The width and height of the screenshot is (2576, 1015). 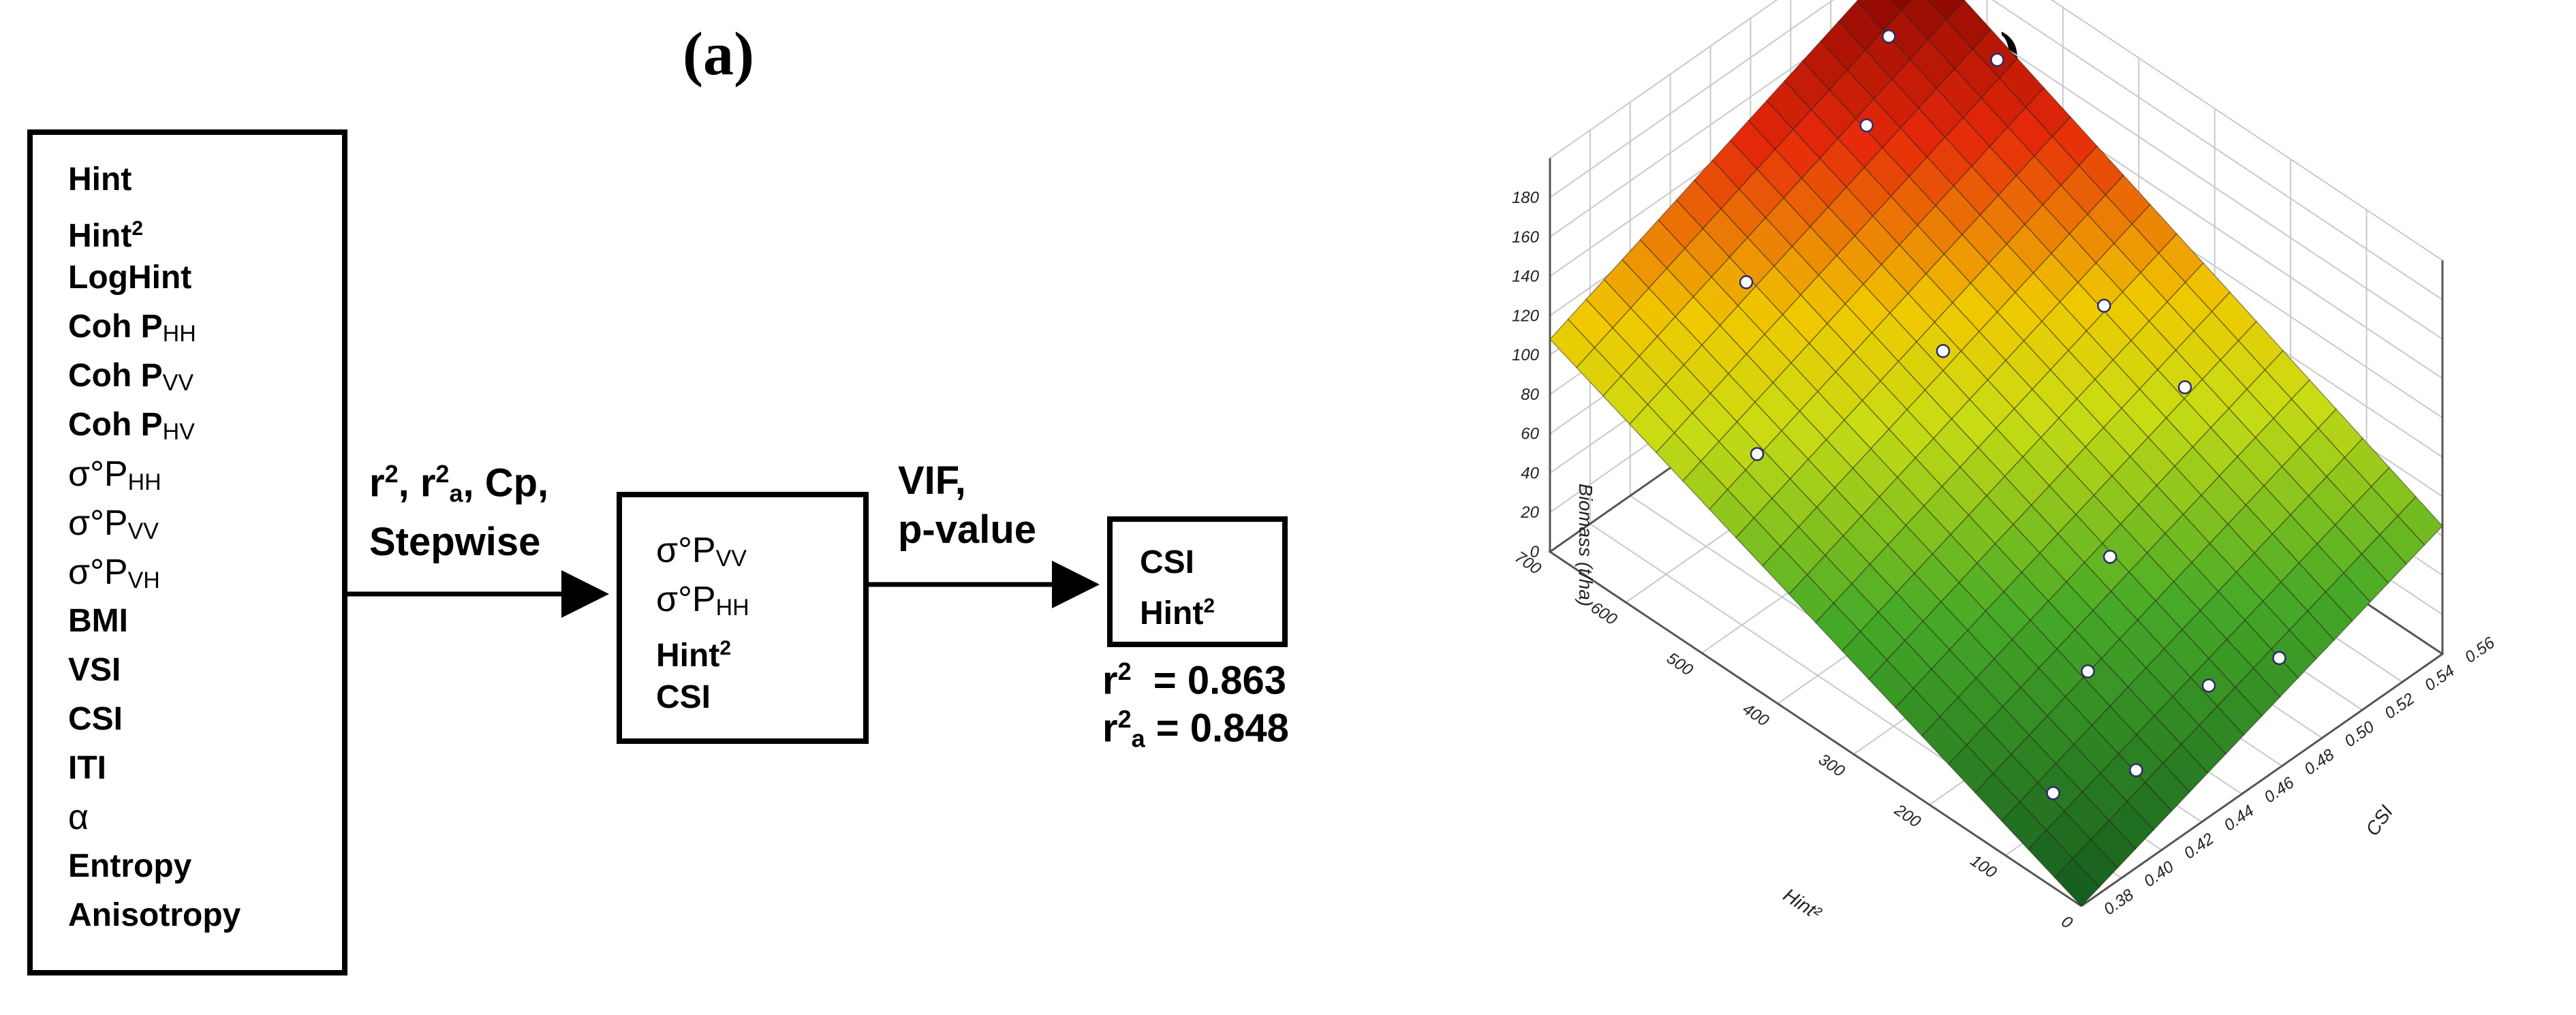 I want to click on selected-variables-box: σ°PVV σ°PHH Hint2 CSI, so click(x=743, y=618).